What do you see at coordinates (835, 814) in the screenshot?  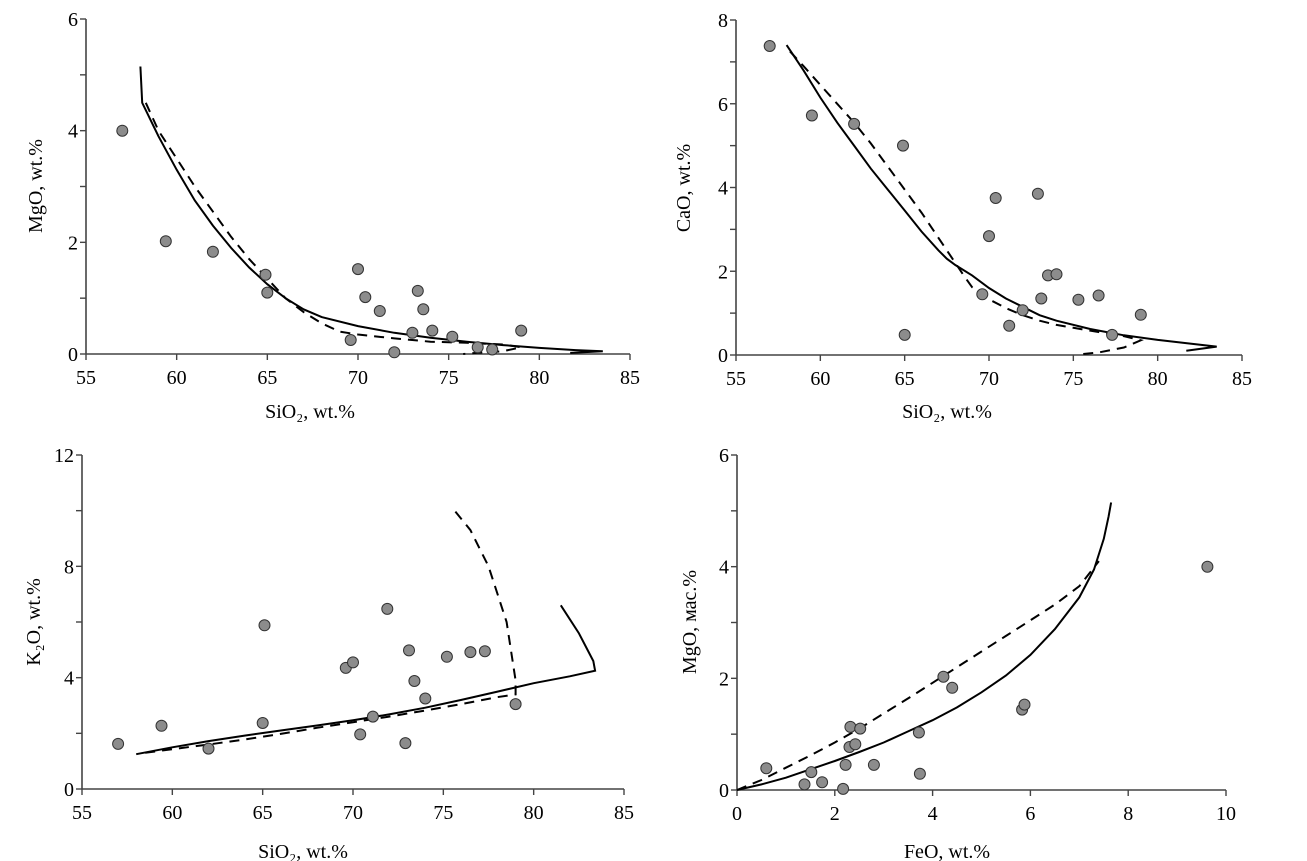 I see `x-tick-label: 2` at bounding box center [835, 814].